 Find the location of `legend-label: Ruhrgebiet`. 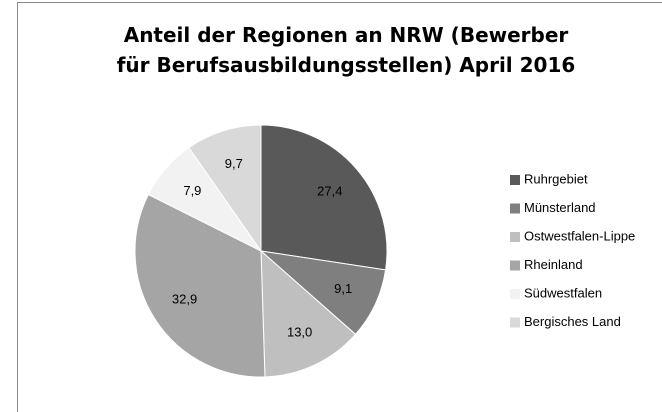

legend-label: Ruhrgebiet is located at coordinates (556, 178).